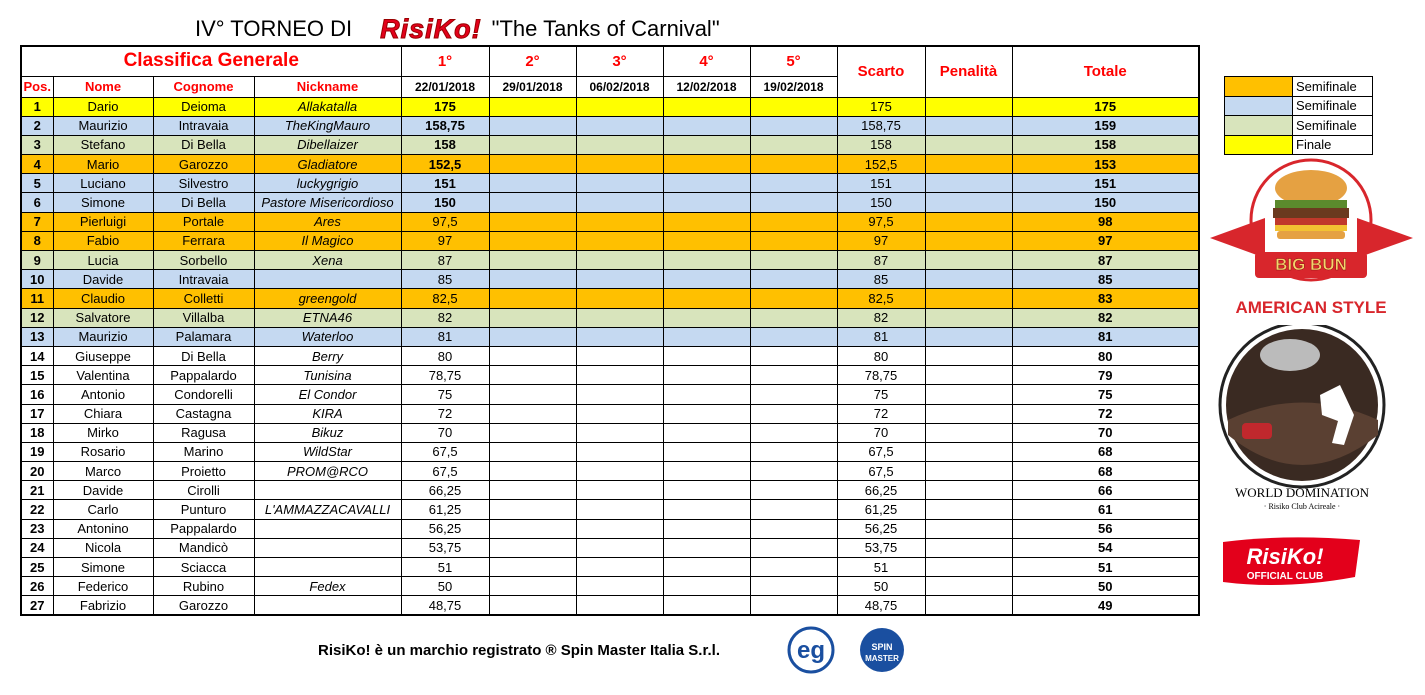 Image resolution: width=1425 pixels, height=695 pixels. What do you see at coordinates (881, 106) in the screenshot?
I see `scarto: 175` at bounding box center [881, 106].